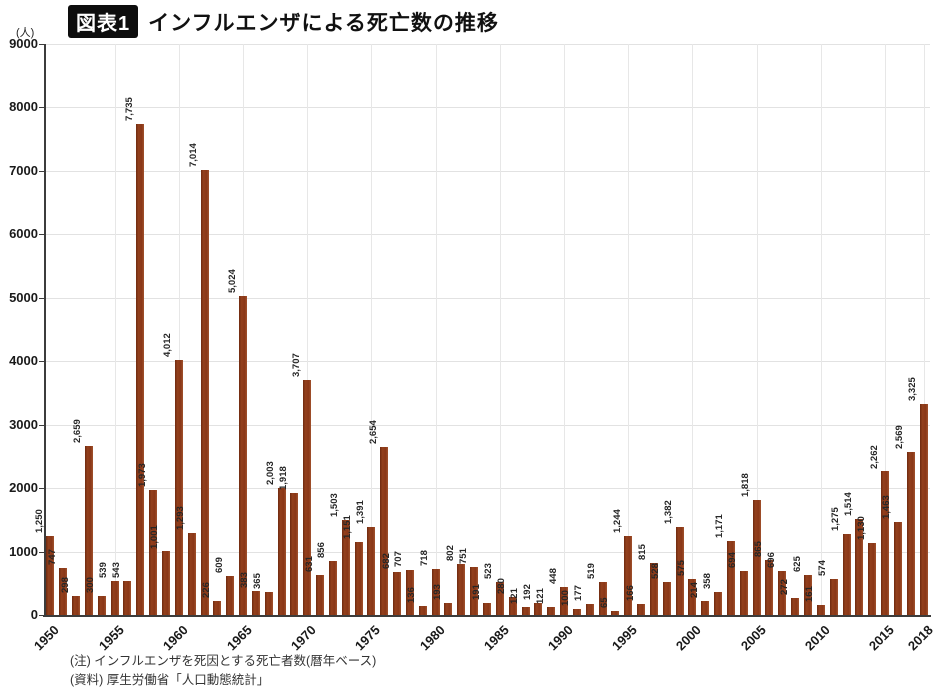 The height and width of the screenshot is (697, 940). What do you see at coordinates (859, 566) in the screenshot?
I see `bar-year-2013` at bounding box center [859, 566].